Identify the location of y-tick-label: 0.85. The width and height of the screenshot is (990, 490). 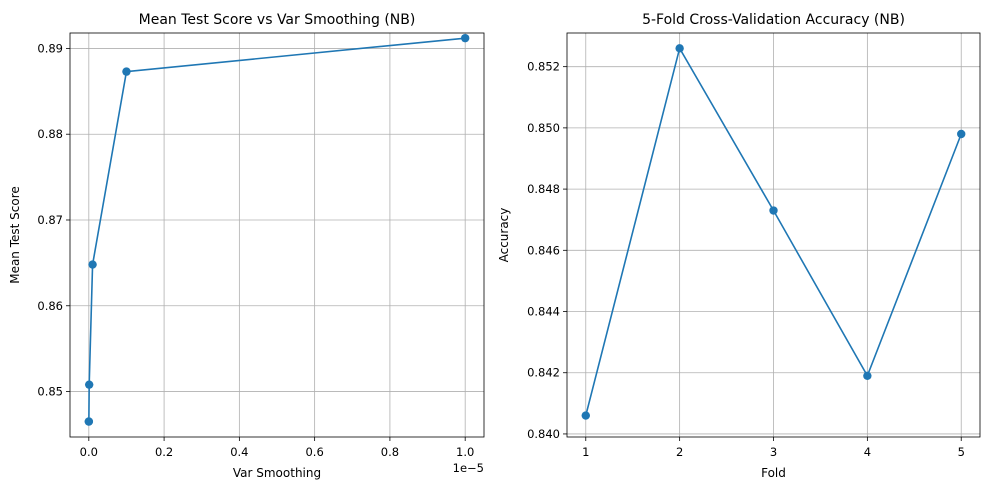
(50, 392).